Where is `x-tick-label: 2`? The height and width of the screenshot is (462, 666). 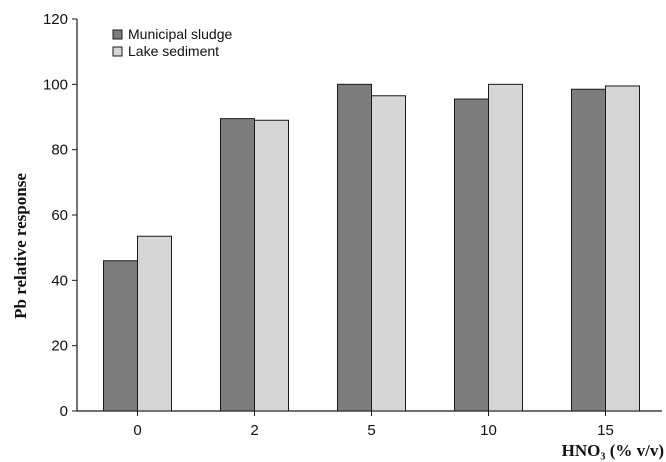 x-tick-label: 2 is located at coordinates (254, 430).